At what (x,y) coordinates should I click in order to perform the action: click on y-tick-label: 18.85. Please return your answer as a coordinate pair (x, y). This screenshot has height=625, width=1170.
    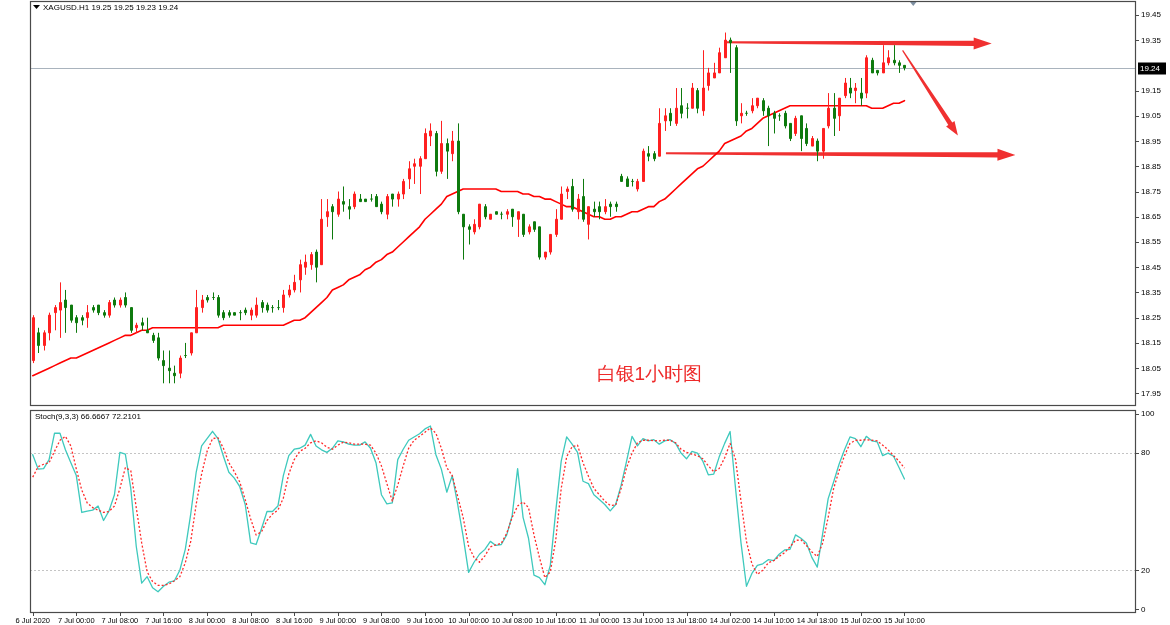
    Looking at the image, I should click on (1151, 166).